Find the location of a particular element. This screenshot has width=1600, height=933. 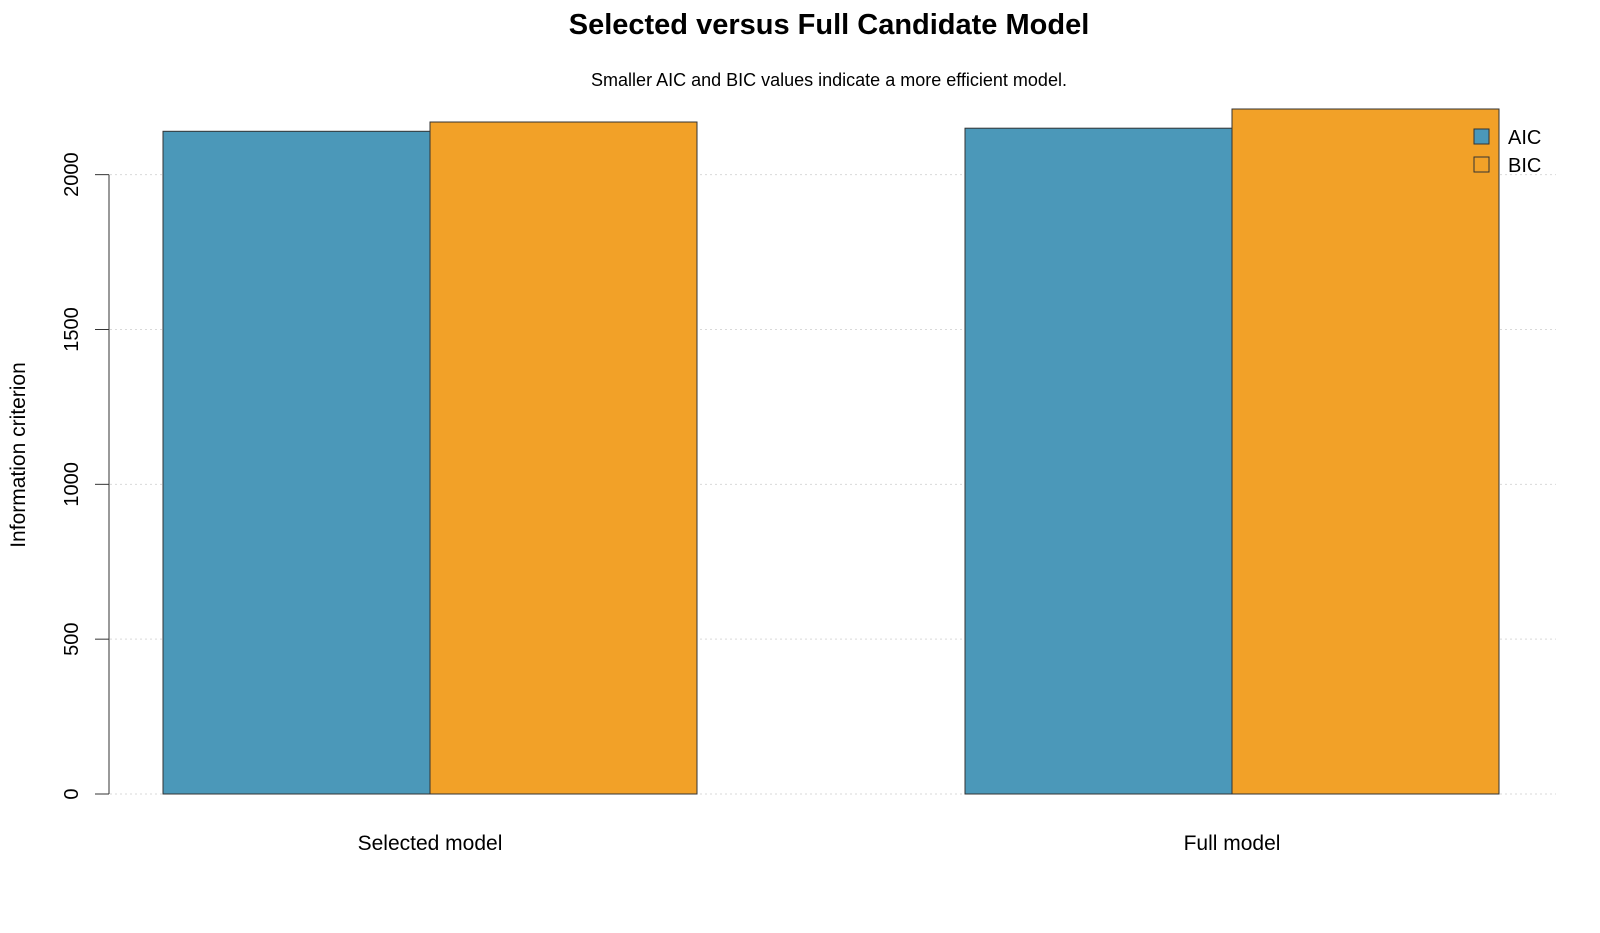

y-tick-label-500: 500 is located at coordinates (72, 638).